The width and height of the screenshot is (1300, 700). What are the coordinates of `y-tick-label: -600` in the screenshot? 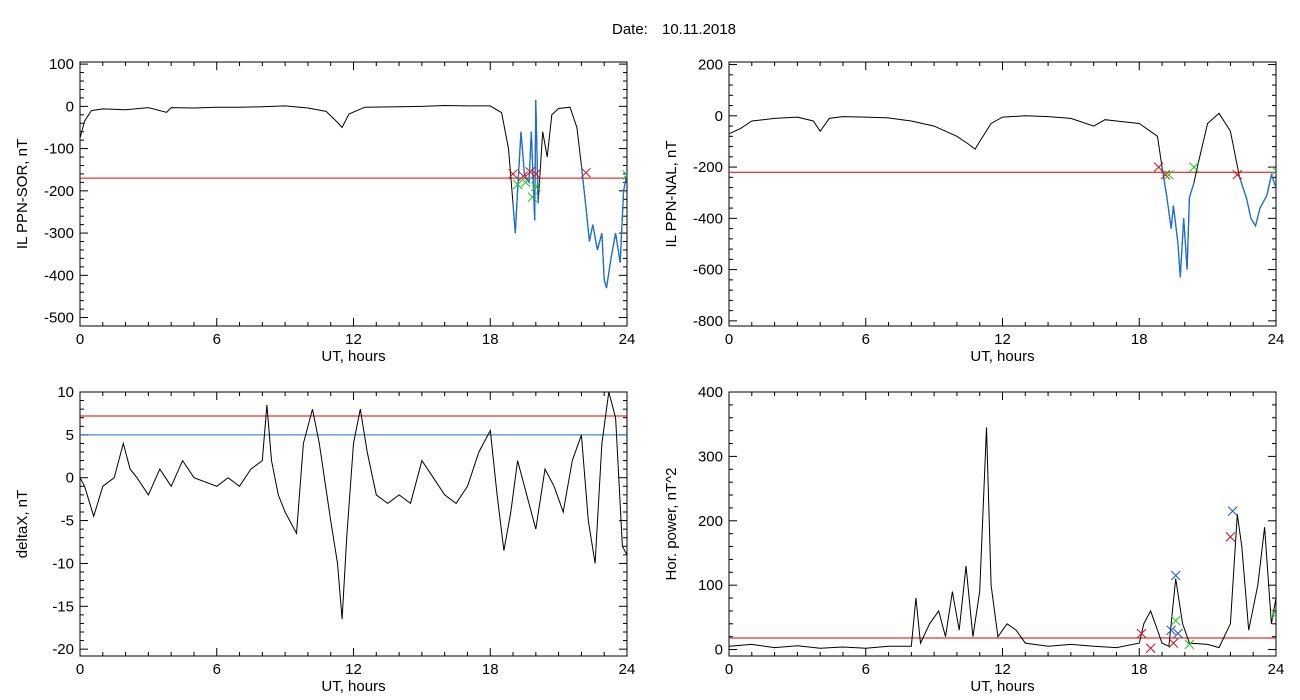 It's located at (708, 270).